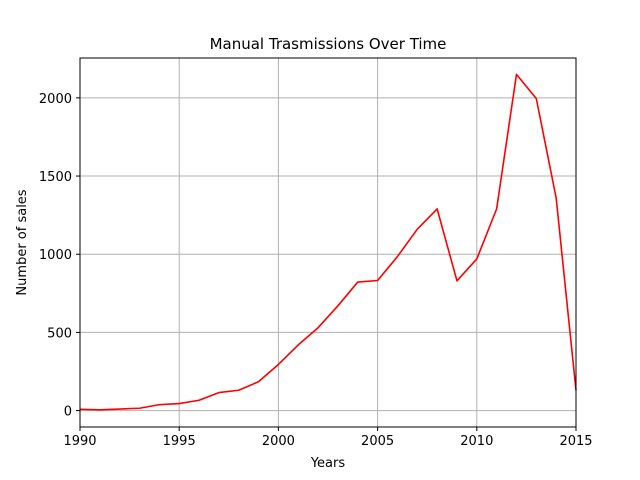  I want to click on x-axis-label: Years, so click(328, 463).